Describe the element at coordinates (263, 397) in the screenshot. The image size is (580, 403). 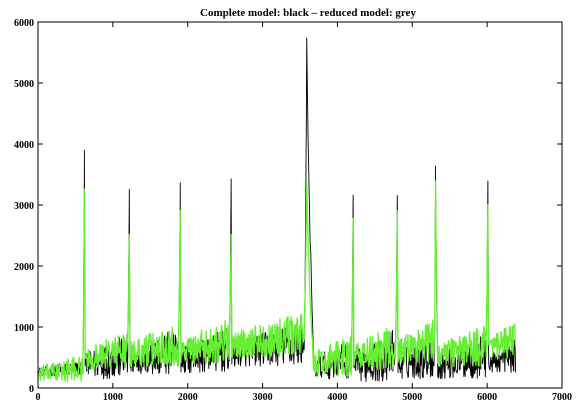
I see `x-tick-label: 3000` at that location.